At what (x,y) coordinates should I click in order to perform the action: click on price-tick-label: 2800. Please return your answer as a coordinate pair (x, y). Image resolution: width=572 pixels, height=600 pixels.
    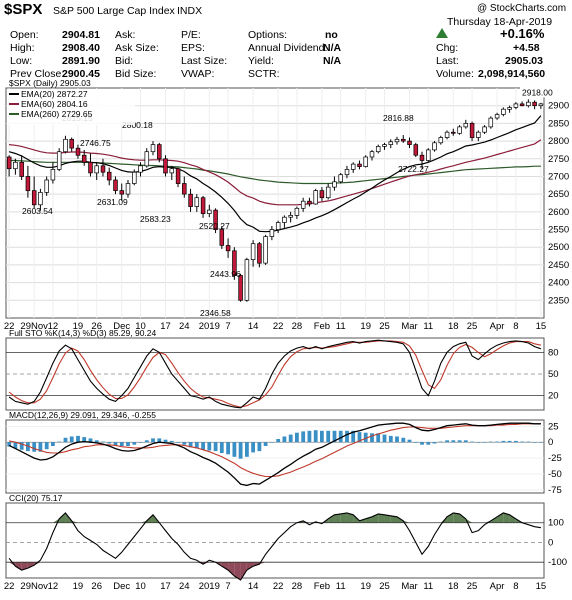
    Looking at the image, I should click on (558, 141).